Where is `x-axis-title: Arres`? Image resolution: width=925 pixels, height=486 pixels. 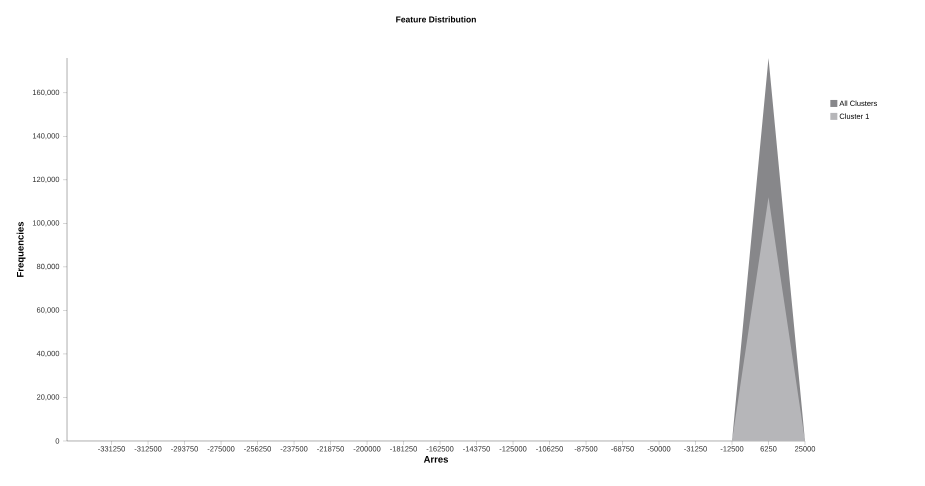
x-axis-title: Arres is located at coordinates (436, 459).